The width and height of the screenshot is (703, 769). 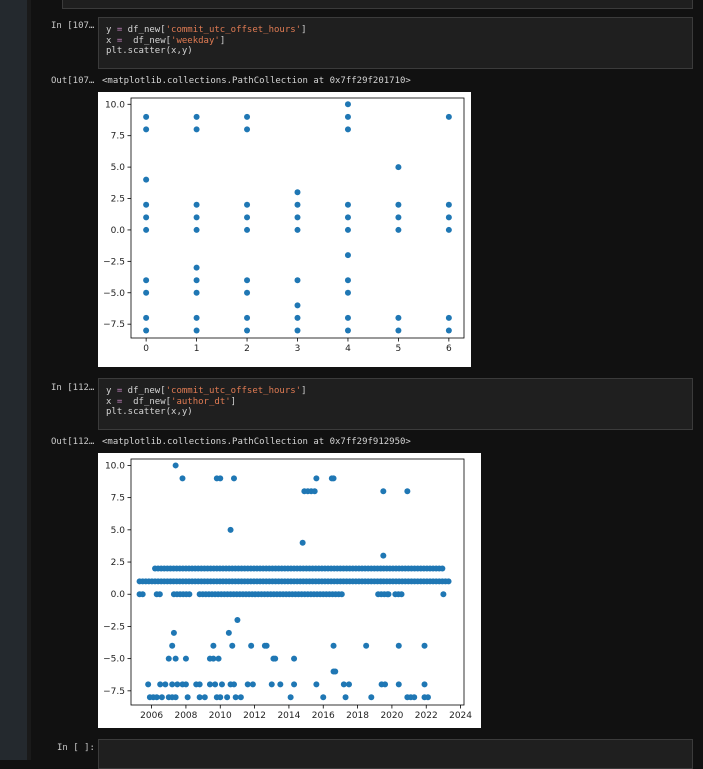 I want to click on previous-cell-edge, so click(x=377, y=4).